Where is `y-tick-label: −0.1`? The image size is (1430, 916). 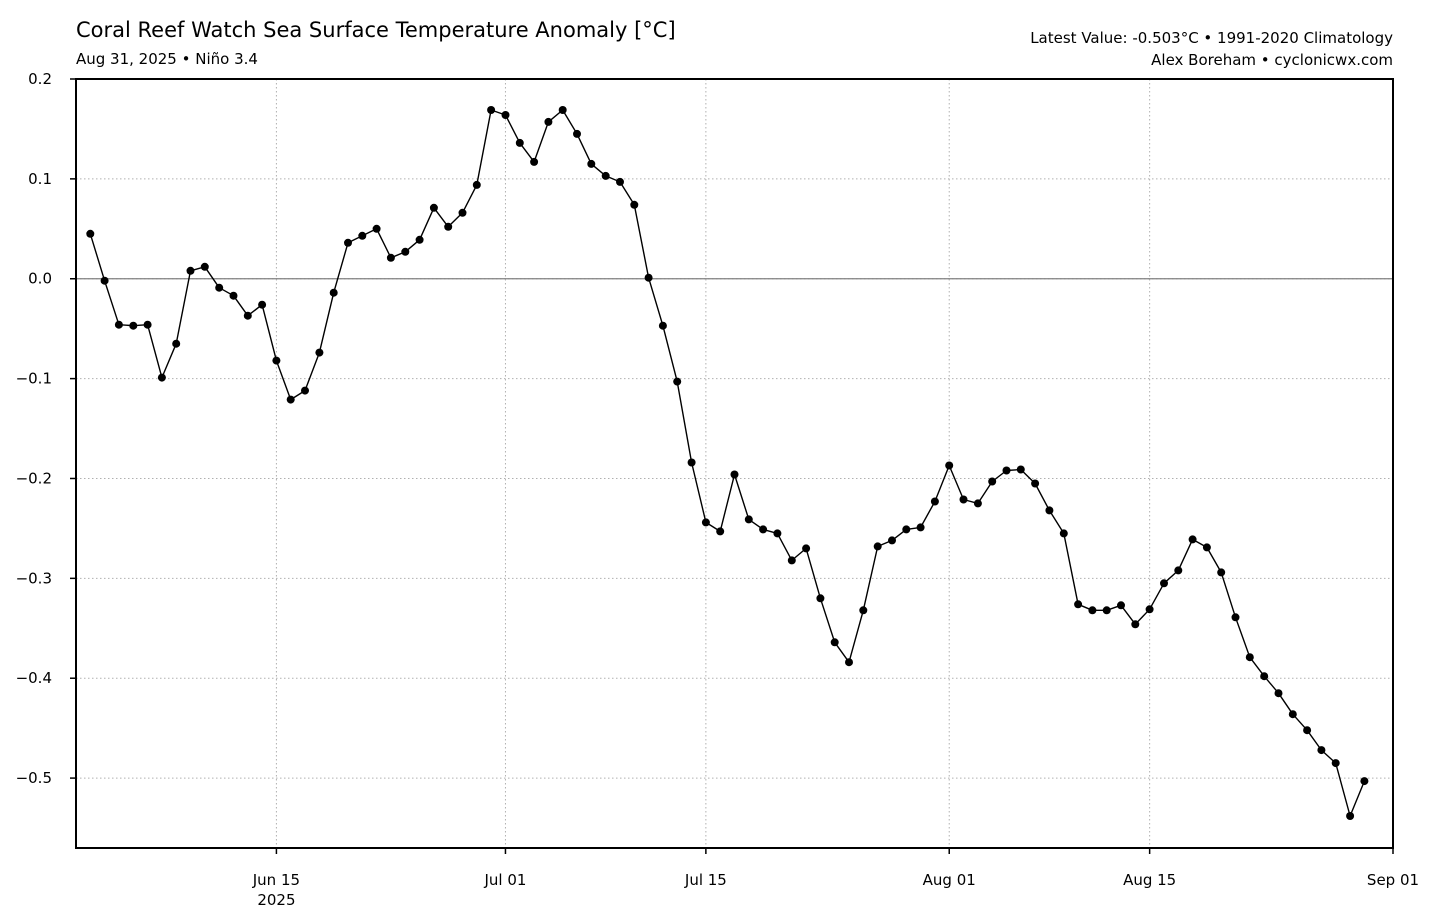
y-tick-label: −0.1 is located at coordinates (34, 379).